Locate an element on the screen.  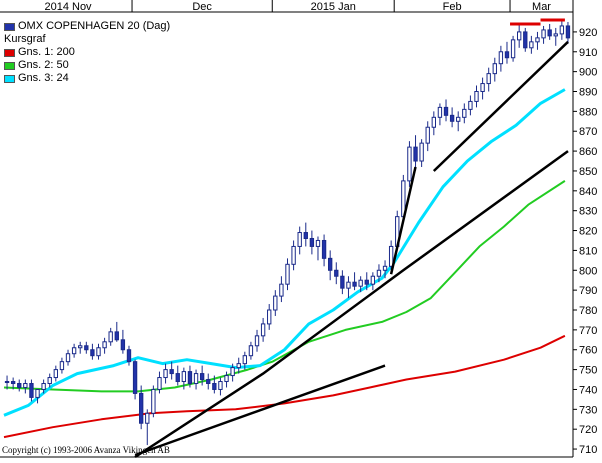
y-tick-label: 860 is located at coordinates (588, 152).